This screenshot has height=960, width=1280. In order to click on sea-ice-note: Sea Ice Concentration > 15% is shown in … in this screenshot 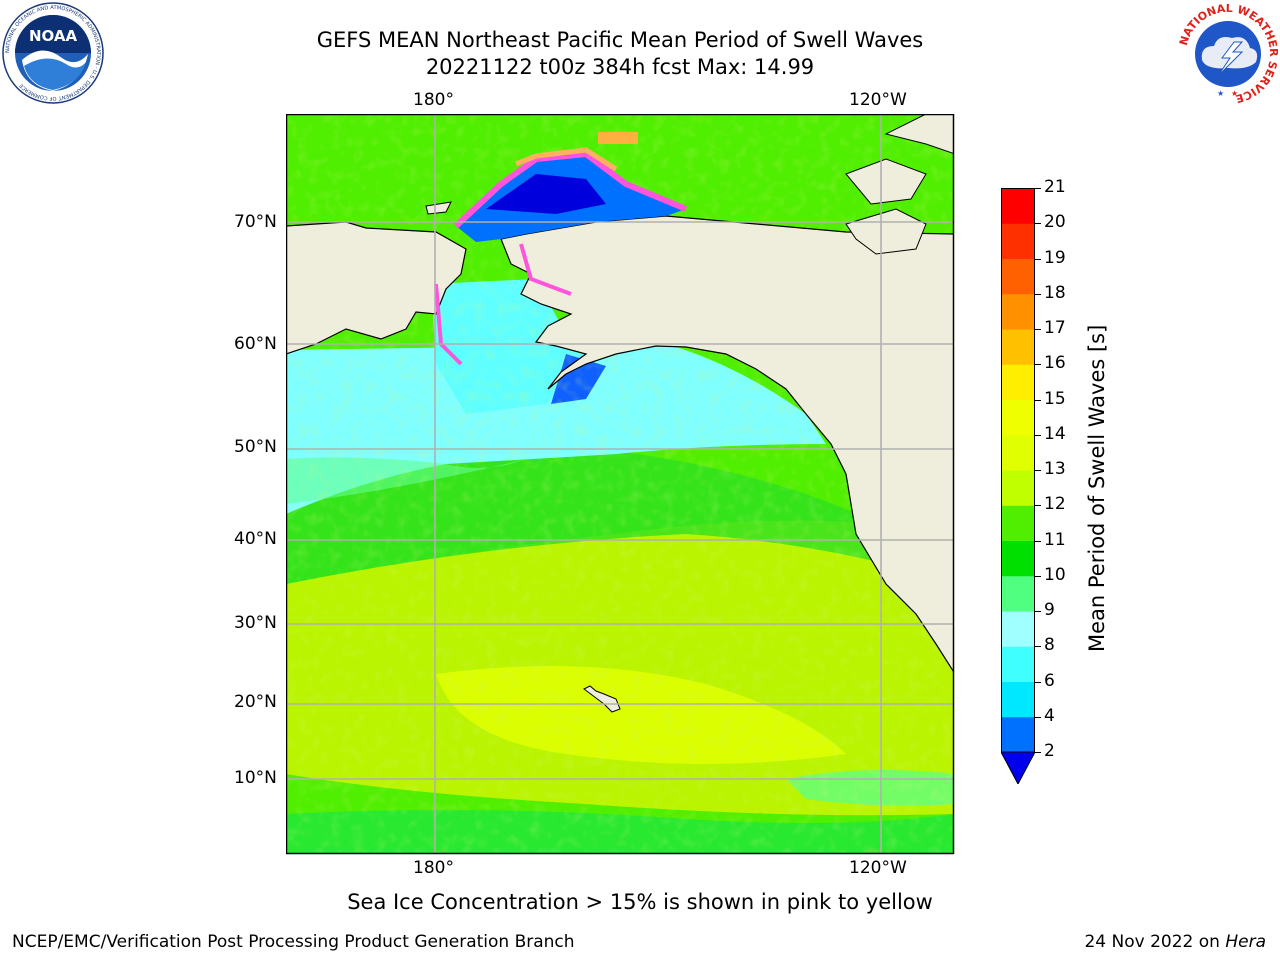, I will do `click(640, 902)`.